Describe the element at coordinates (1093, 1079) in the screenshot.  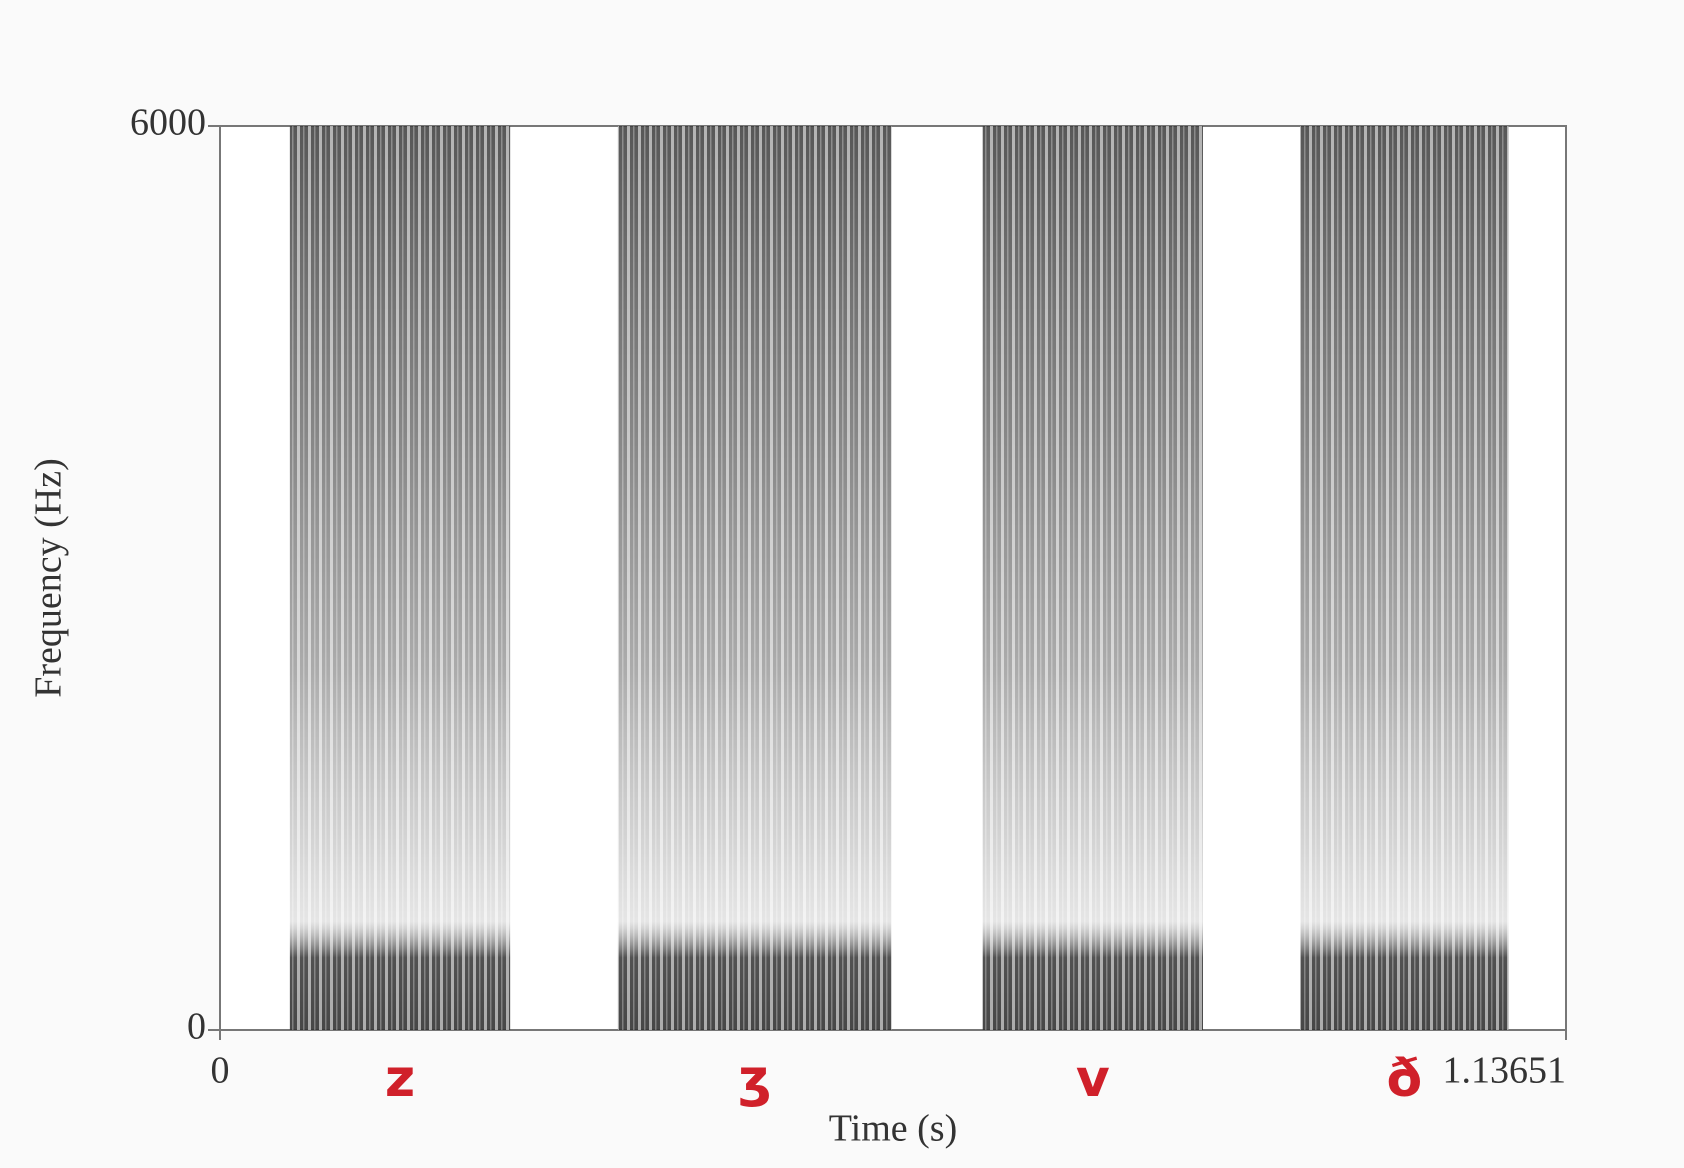
I see `segment-label: v` at that location.